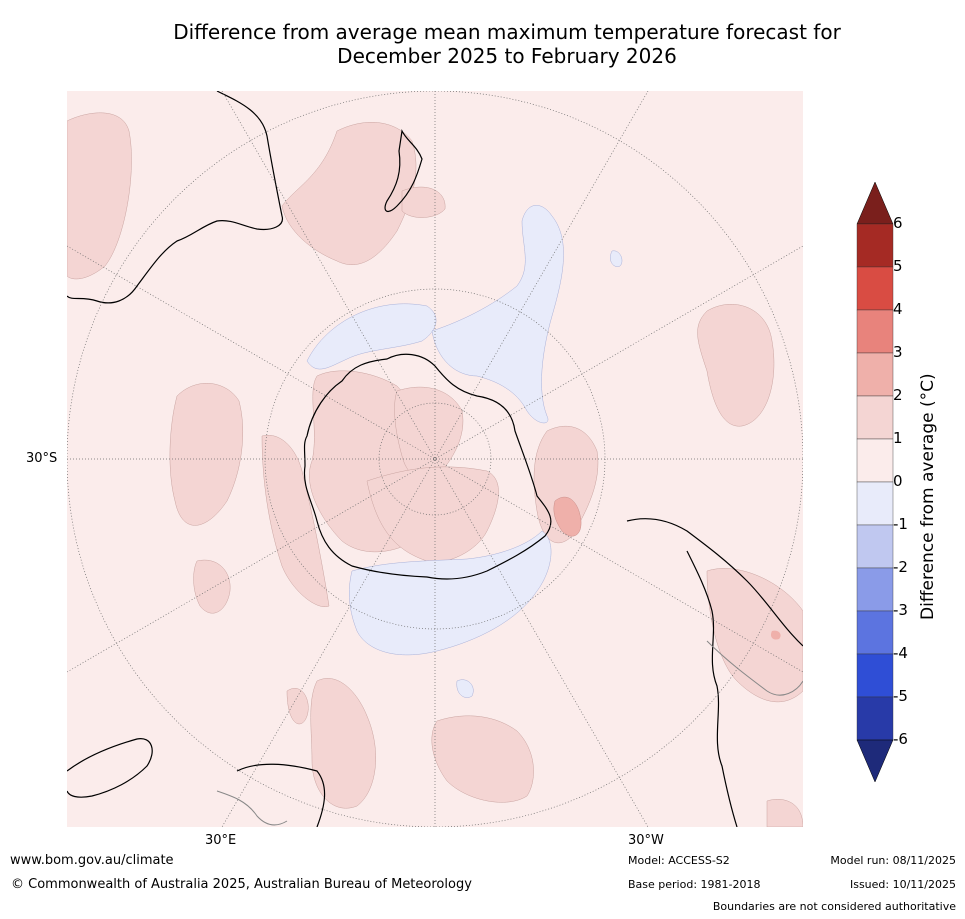 The height and width of the screenshot is (919, 965). Describe the element at coordinates (898, 352) in the screenshot. I see `colorbar-tick-label: 3` at that location.